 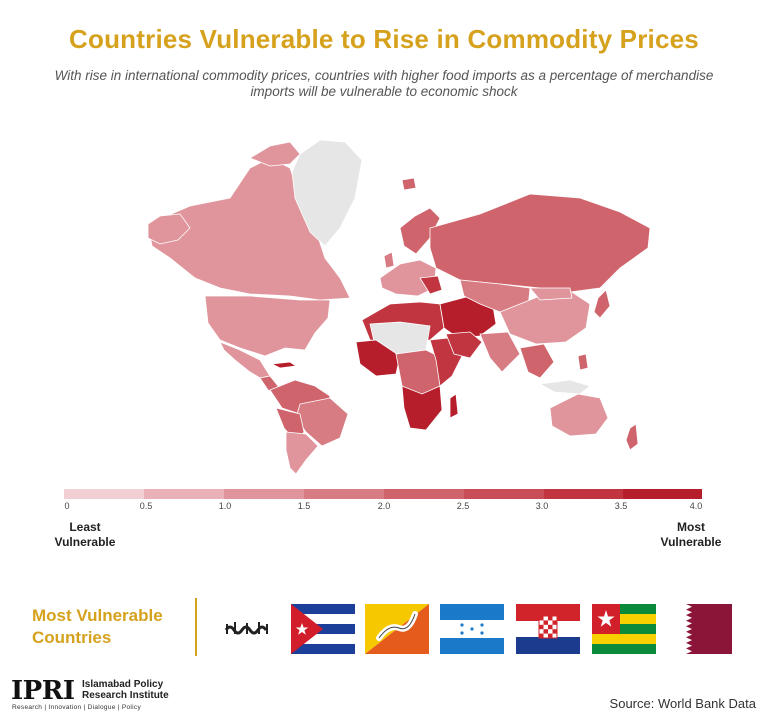 What do you see at coordinates (409, 184) in the screenshot?
I see `map-region-iceland` at bounding box center [409, 184].